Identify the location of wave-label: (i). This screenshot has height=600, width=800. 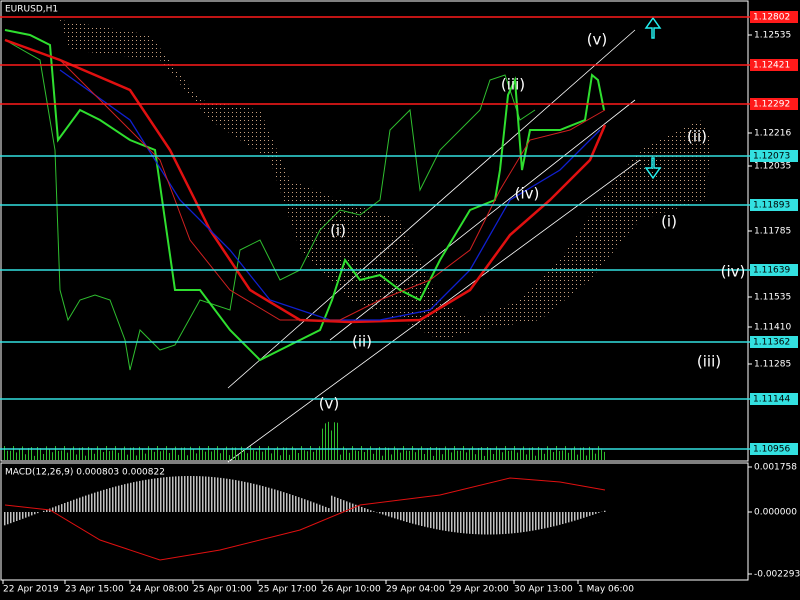
(669, 222).